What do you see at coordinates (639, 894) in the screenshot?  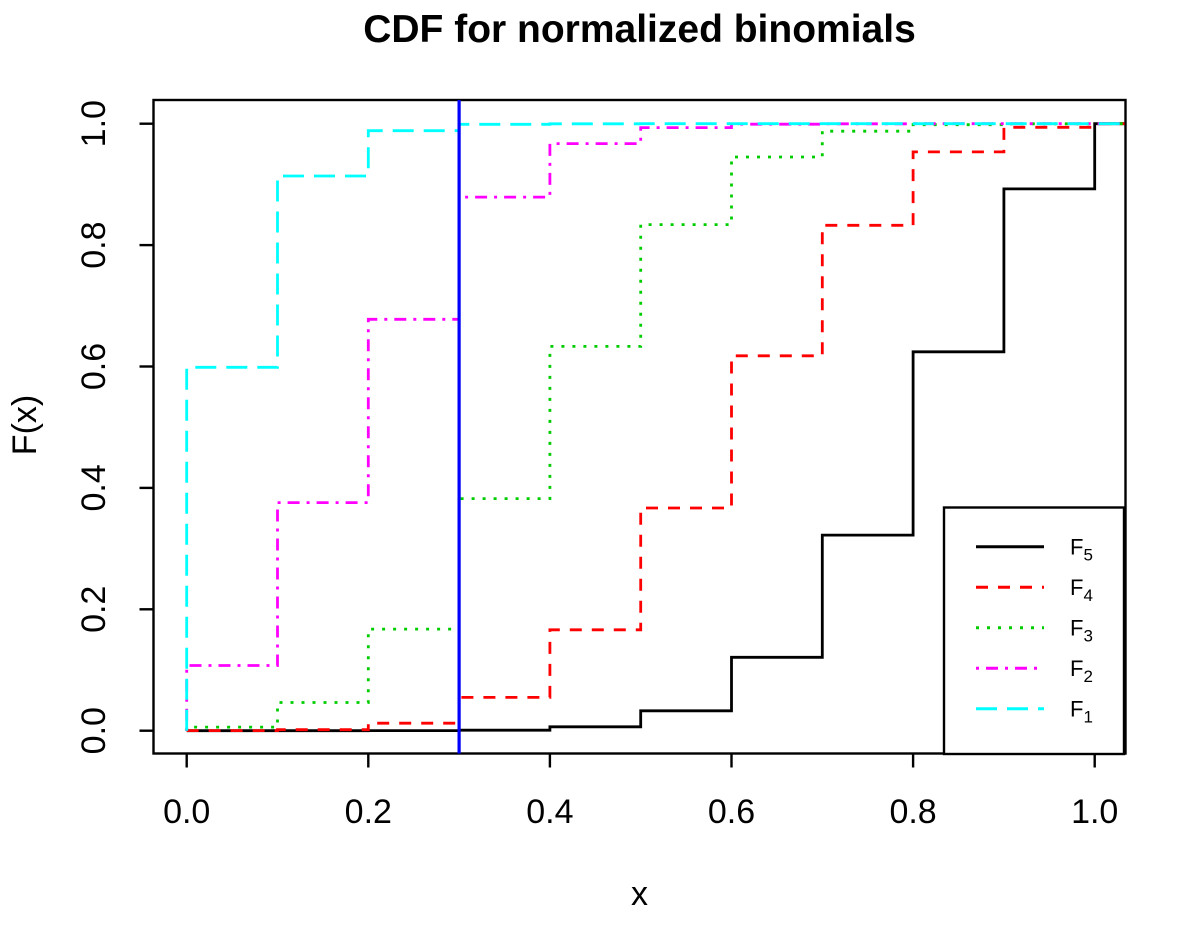 I see `x-axis-label: x` at bounding box center [639, 894].